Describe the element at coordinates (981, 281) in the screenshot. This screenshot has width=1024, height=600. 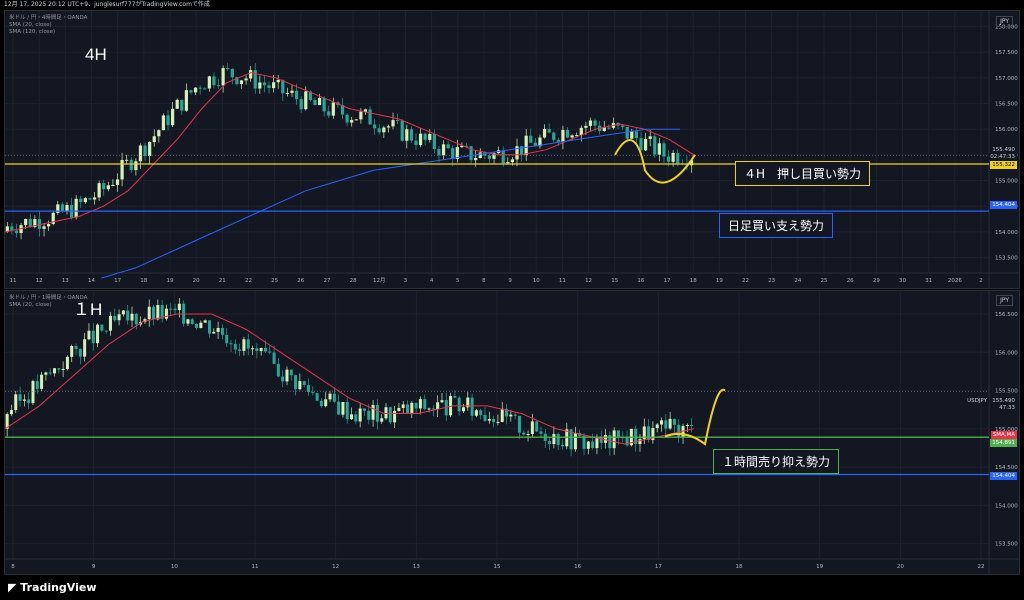
I see `x-tick-label: 2` at that location.